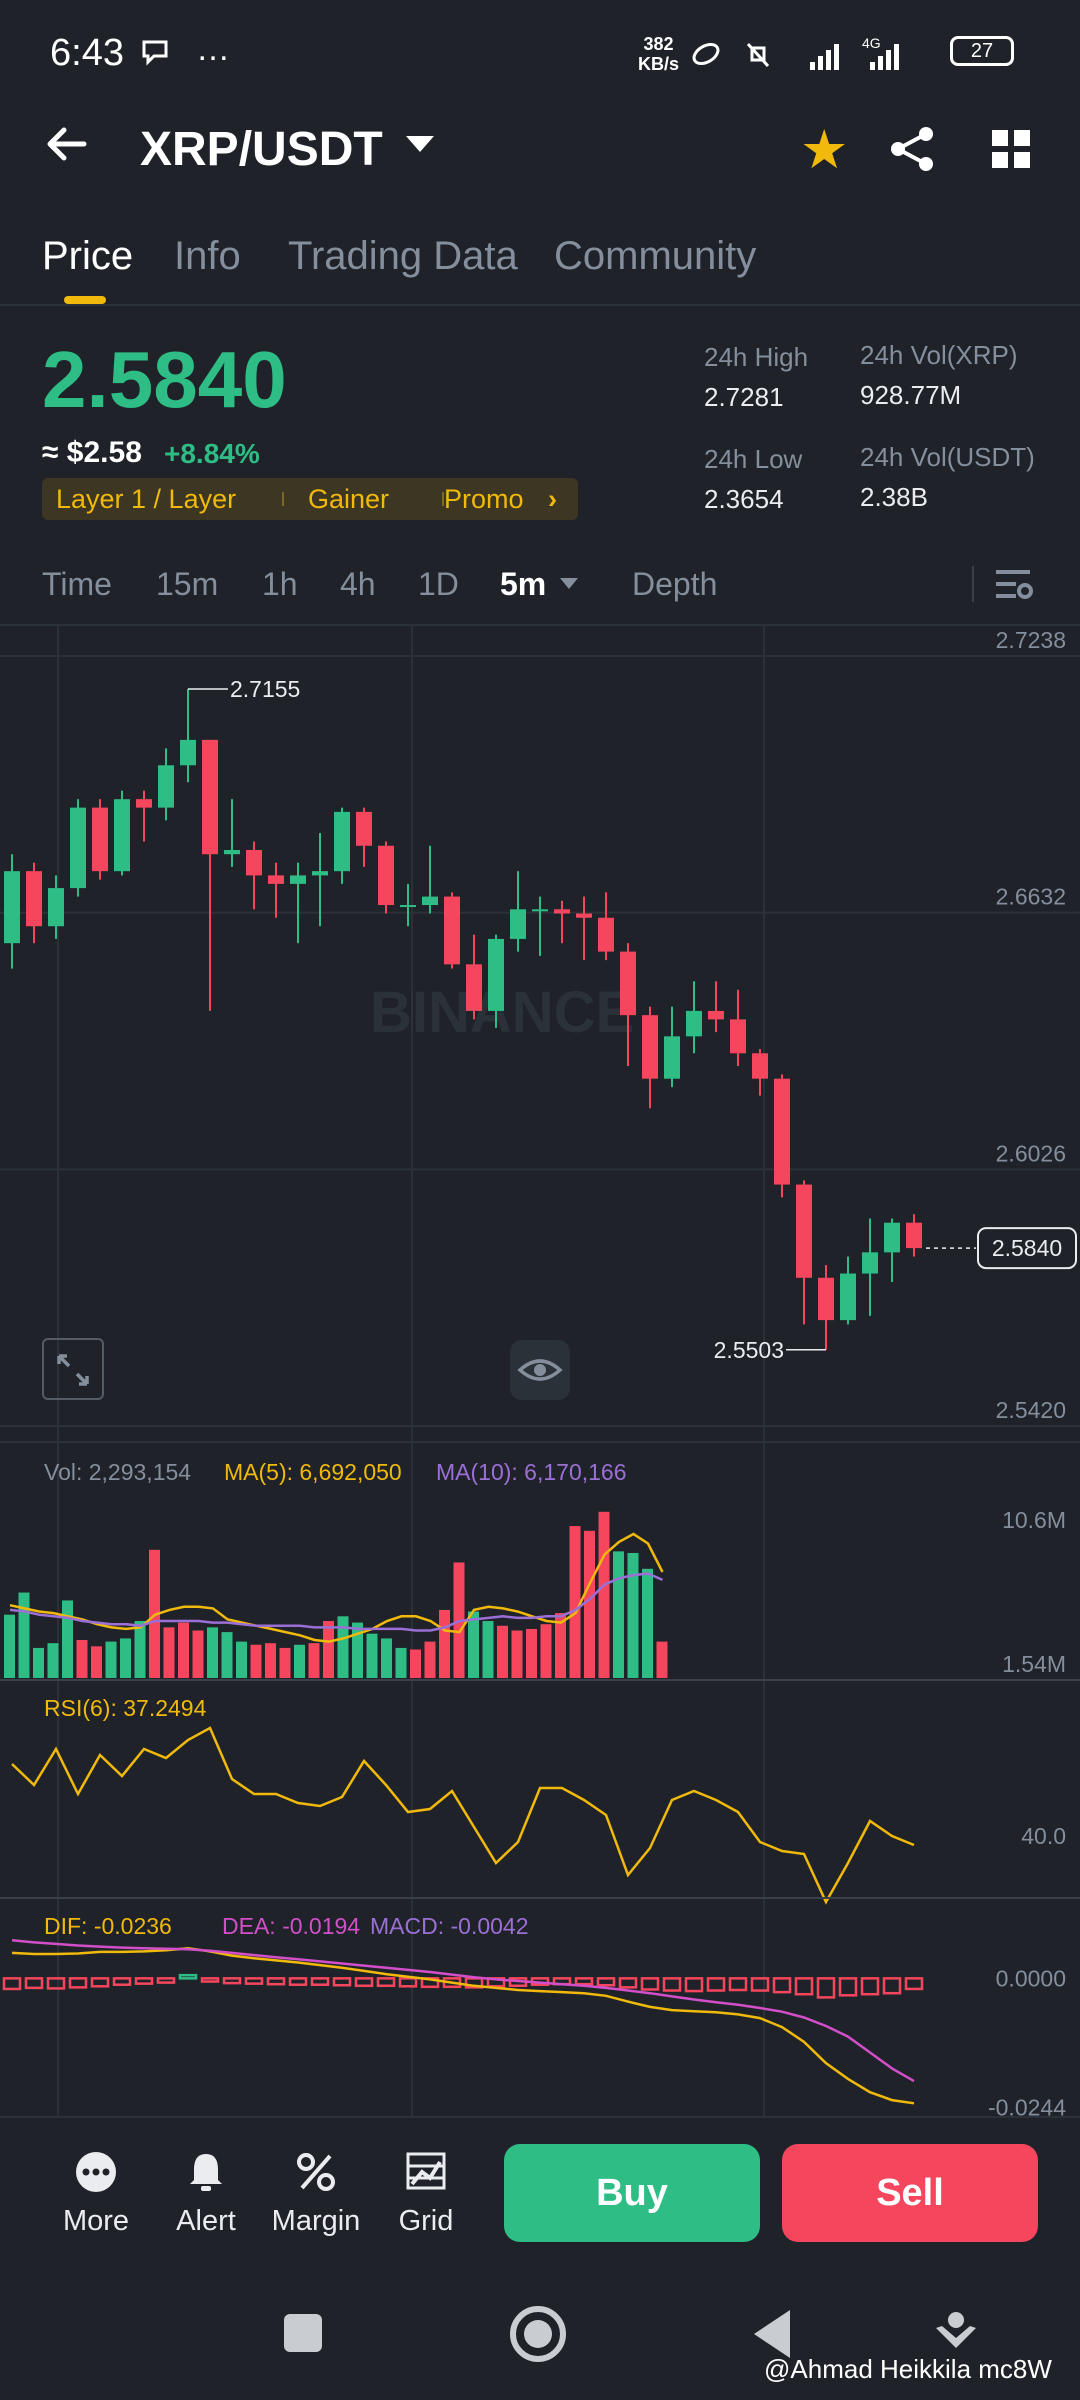 The width and height of the screenshot is (1080, 2400). Describe the element at coordinates (1031, 1978) in the screenshot. I see `macd-axis-label: 0.0000` at that location.